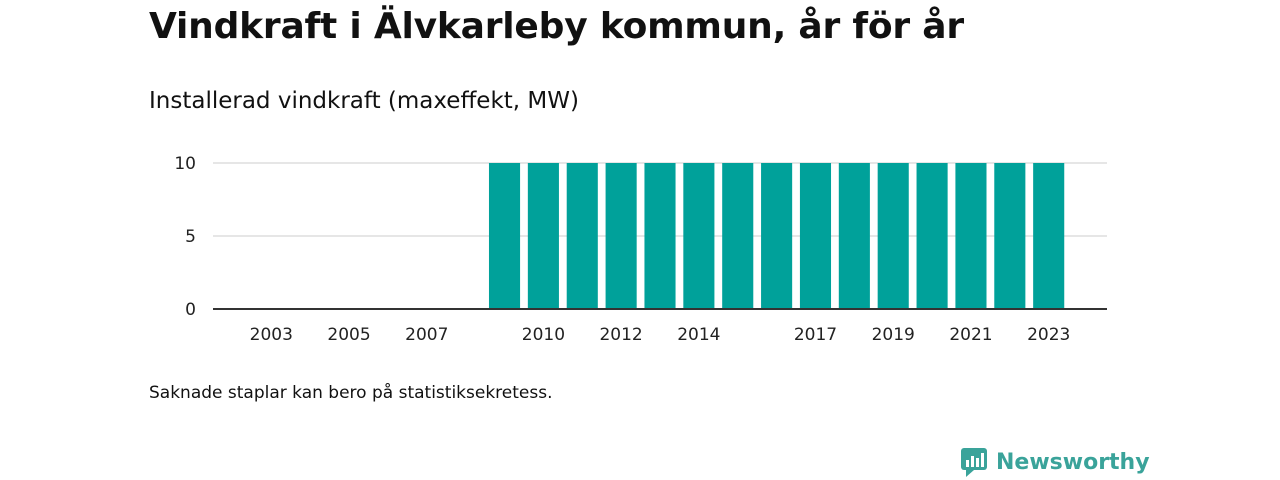 The width and height of the screenshot is (1280, 480). What do you see at coordinates (698, 335) in the screenshot?
I see `x-tick-label: 2014` at bounding box center [698, 335].